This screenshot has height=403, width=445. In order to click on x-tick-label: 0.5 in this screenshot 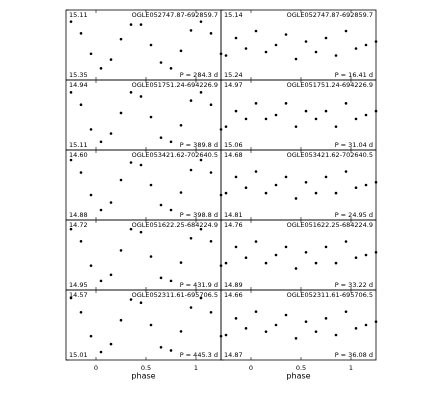, I will do `click(146, 368)`.